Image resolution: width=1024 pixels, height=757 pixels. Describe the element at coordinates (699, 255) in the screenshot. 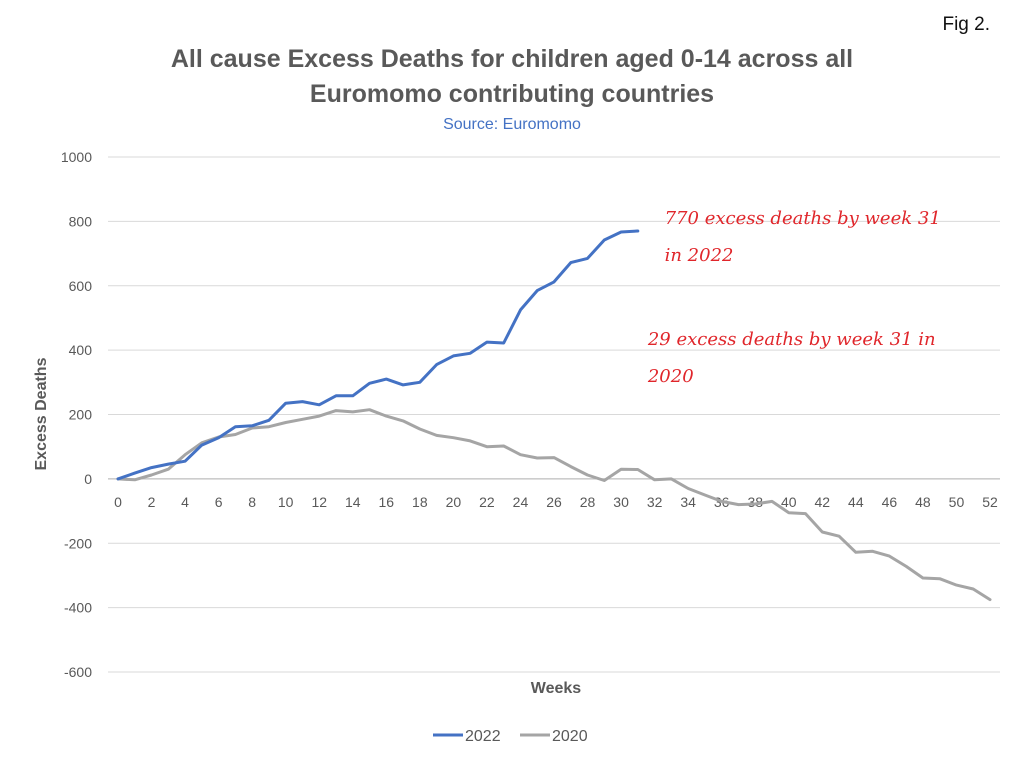

I see `annotation-text: in 2022` at that location.